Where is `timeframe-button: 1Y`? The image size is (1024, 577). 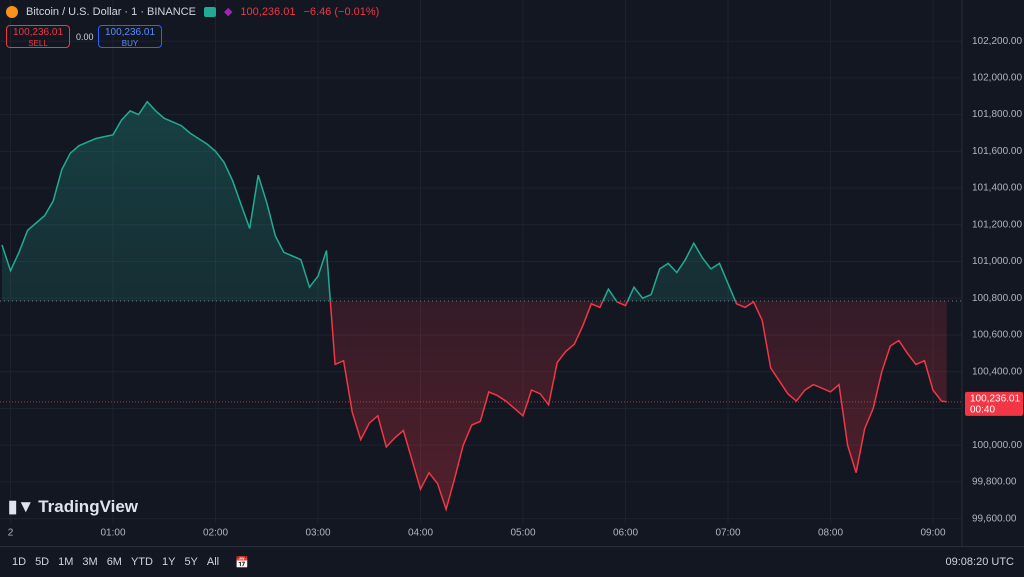
timeframe-button: 1Y is located at coordinates (168, 562).